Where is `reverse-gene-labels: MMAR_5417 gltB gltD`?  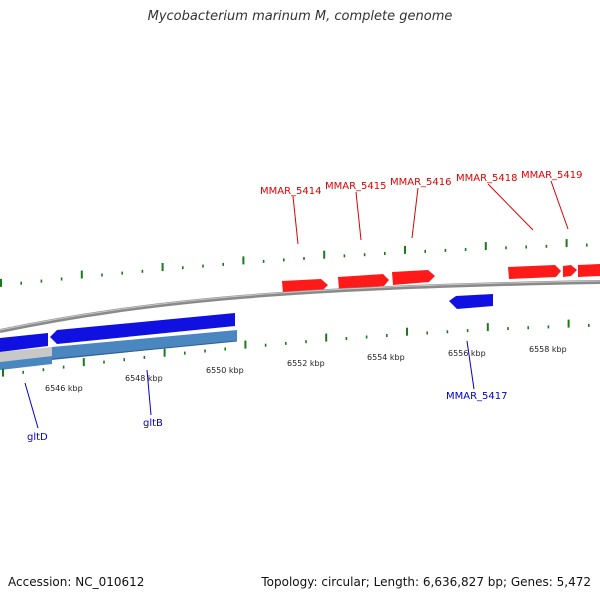
reverse-gene-labels: MMAR_5417 gltB gltD is located at coordinates (266, 391).